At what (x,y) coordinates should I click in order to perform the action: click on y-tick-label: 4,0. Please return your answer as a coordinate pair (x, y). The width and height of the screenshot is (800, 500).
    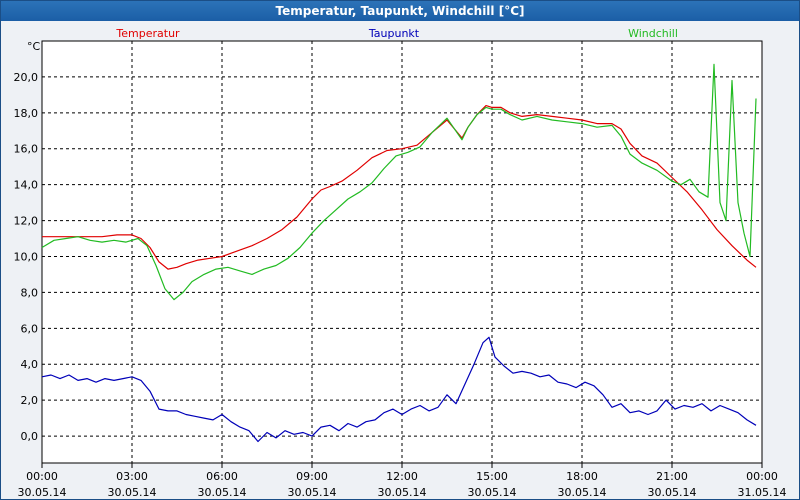
    Looking at the image, I should click on (30, 364).